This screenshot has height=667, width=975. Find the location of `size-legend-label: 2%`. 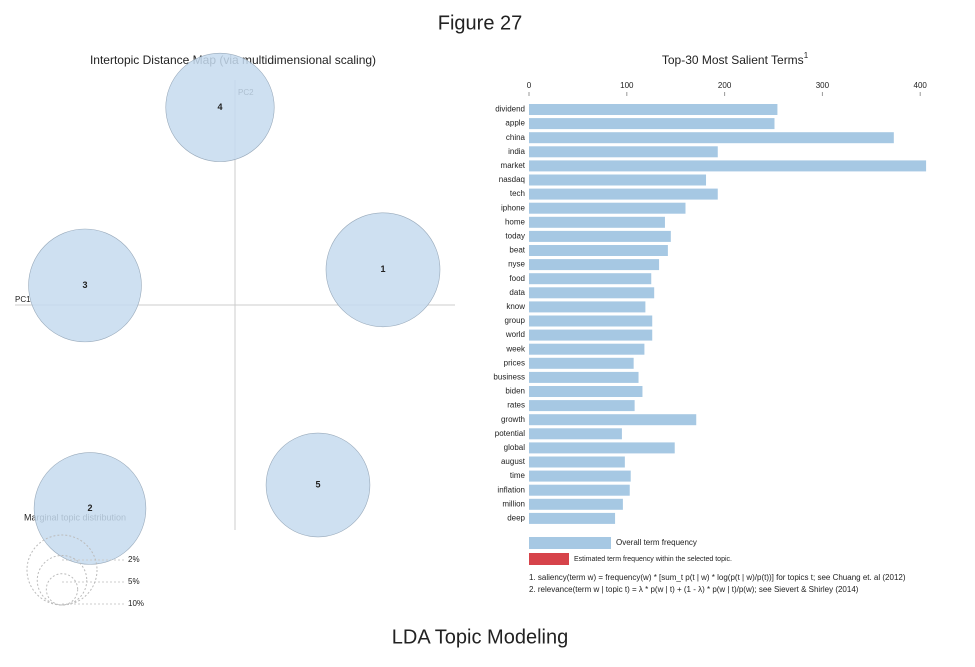

size-legend-label: 2% is located at coordinates (134, 559).